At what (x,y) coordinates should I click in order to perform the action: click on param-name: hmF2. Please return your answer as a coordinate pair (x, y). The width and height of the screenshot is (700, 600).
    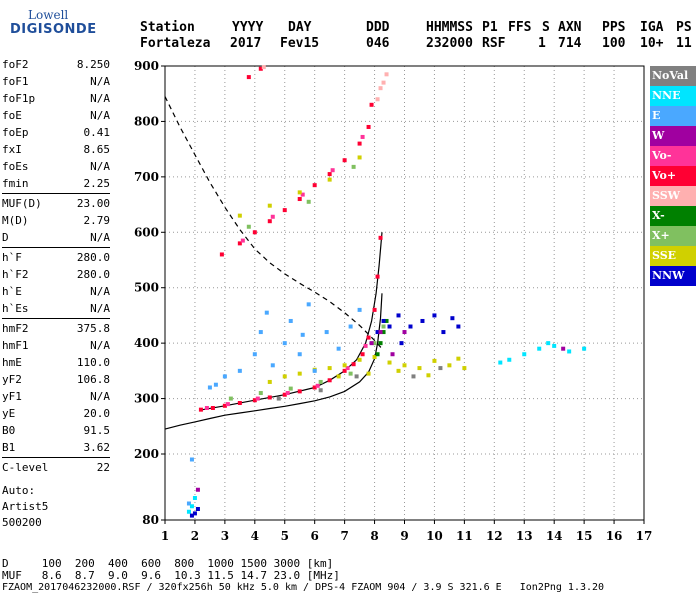
    Looking at the image, I should click on (15, 328).